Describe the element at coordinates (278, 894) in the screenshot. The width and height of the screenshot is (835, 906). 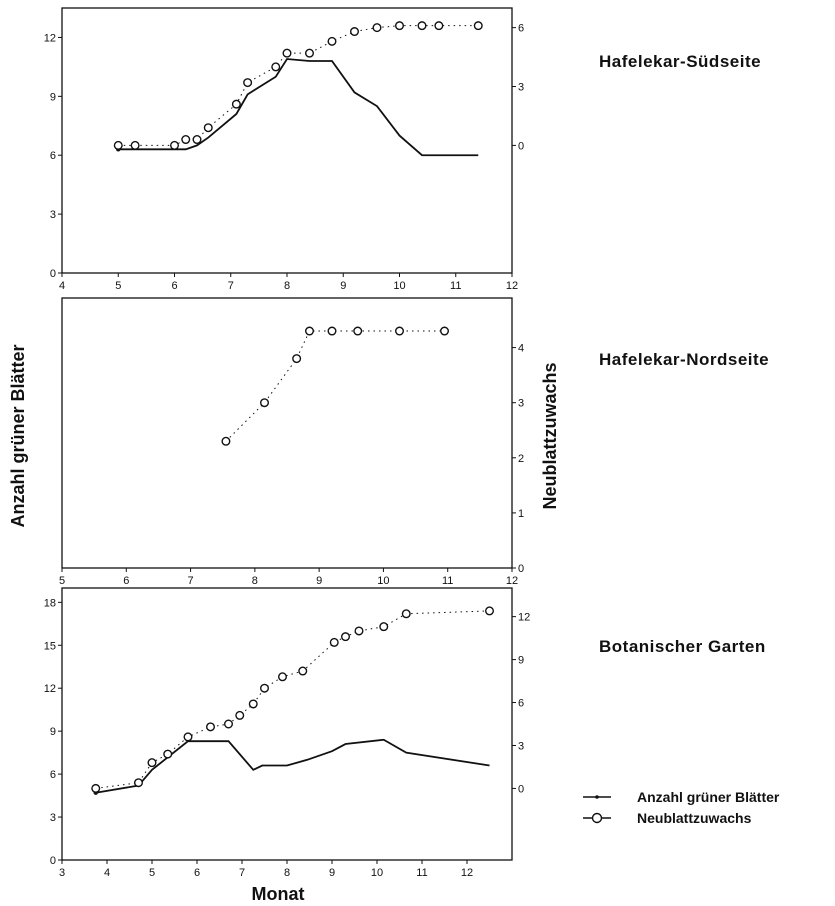
I see `x-axis-title: Monat` at that location.